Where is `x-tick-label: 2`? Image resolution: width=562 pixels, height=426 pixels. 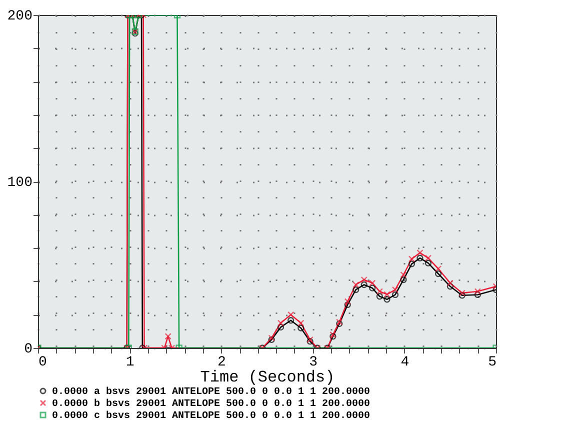 x-tick-label: 2 is located at coordinates (221, 362).